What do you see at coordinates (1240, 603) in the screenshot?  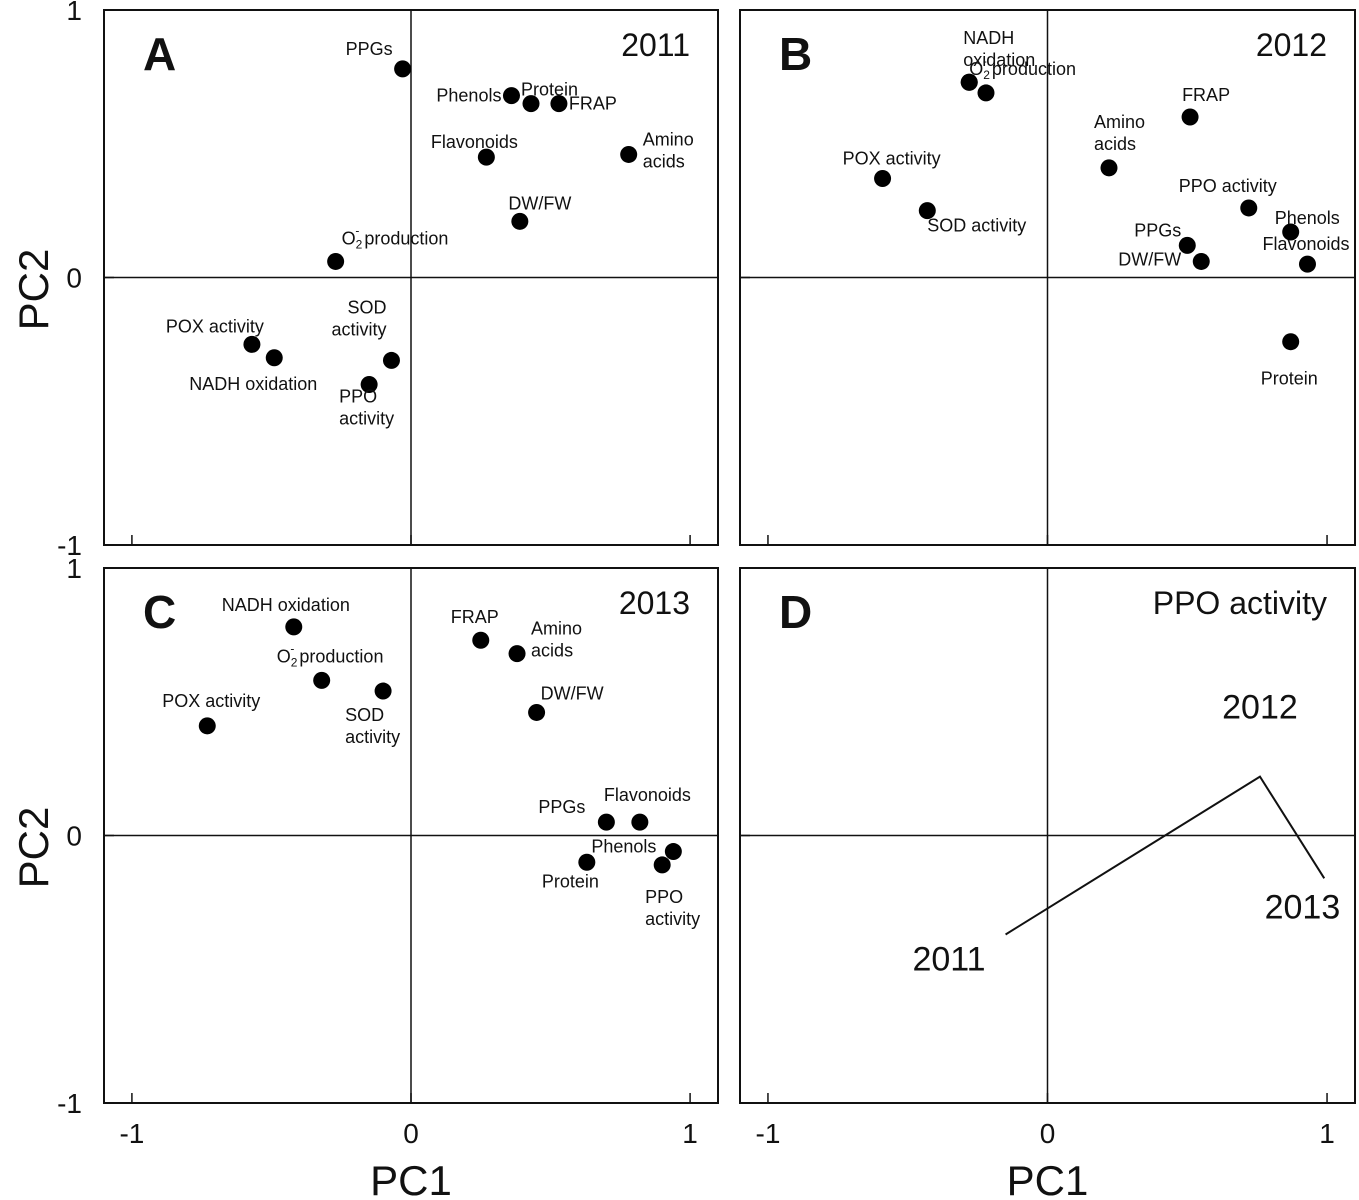 I see `panel-title: PPO activity` at bounding box center [1240, 603].